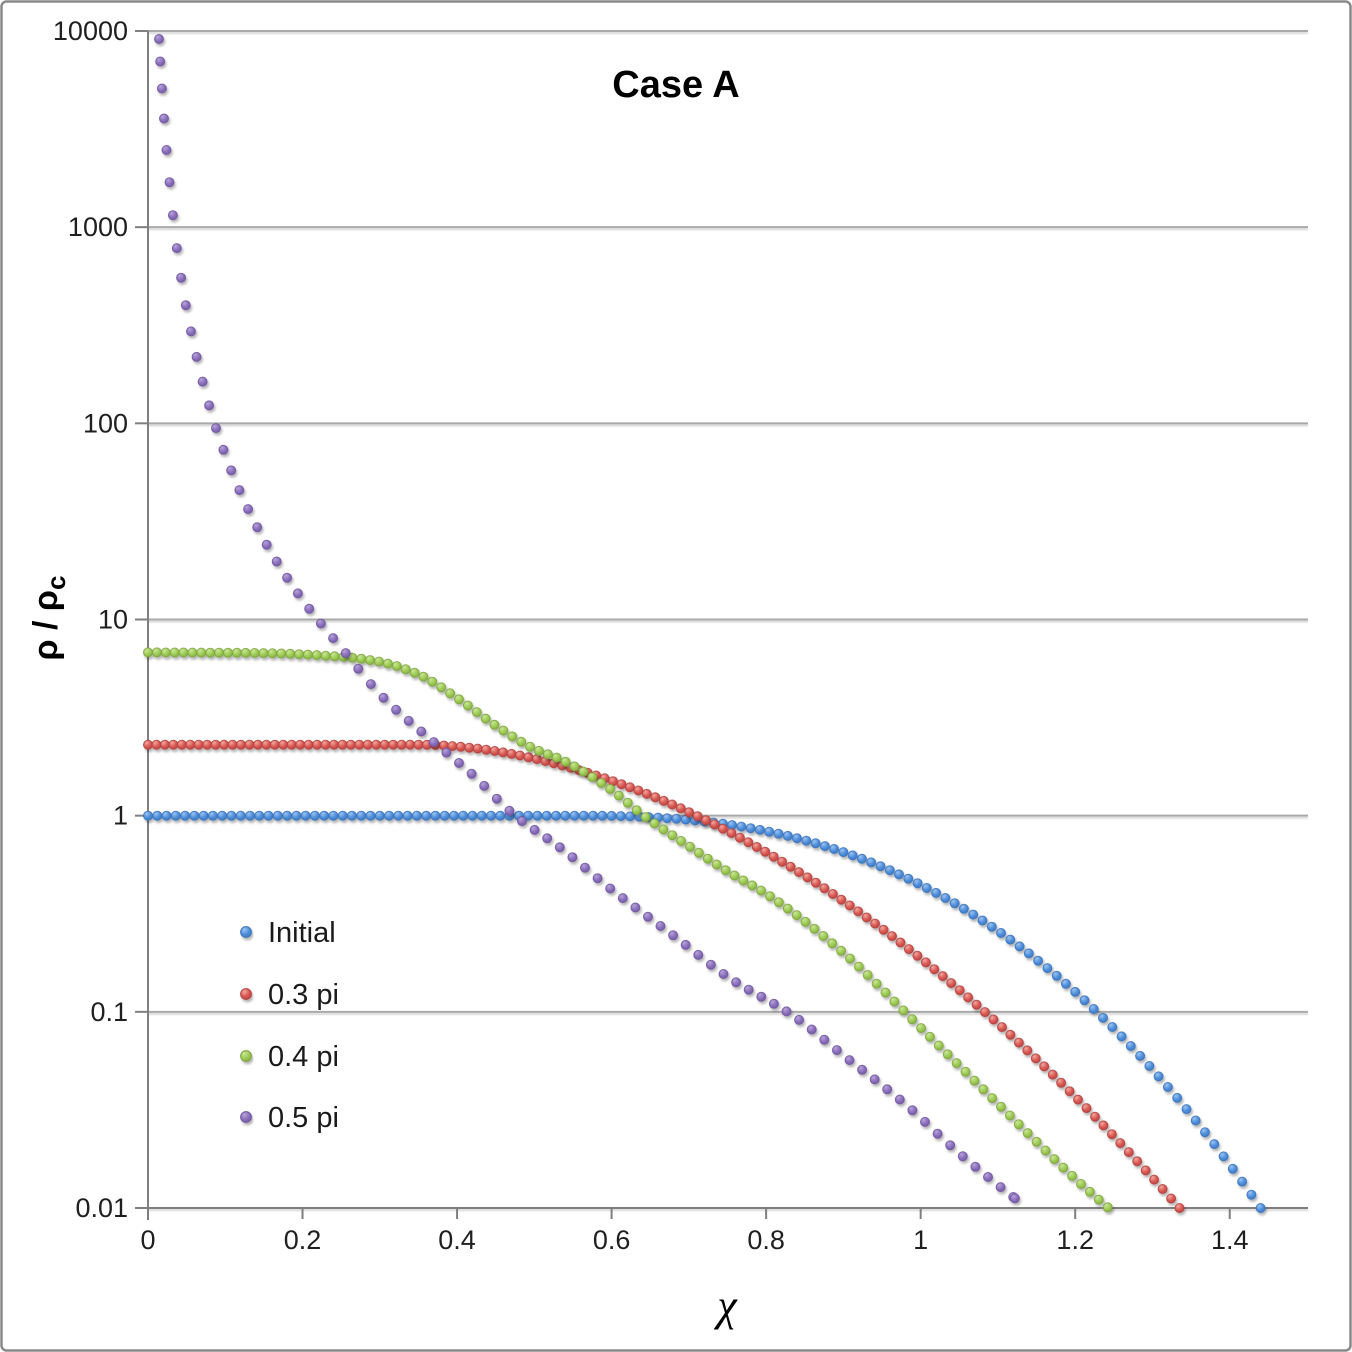  Describe the element at coordinates (109, 1012) in the screenshot. I see `y-tick-label: 0.1` at that location.